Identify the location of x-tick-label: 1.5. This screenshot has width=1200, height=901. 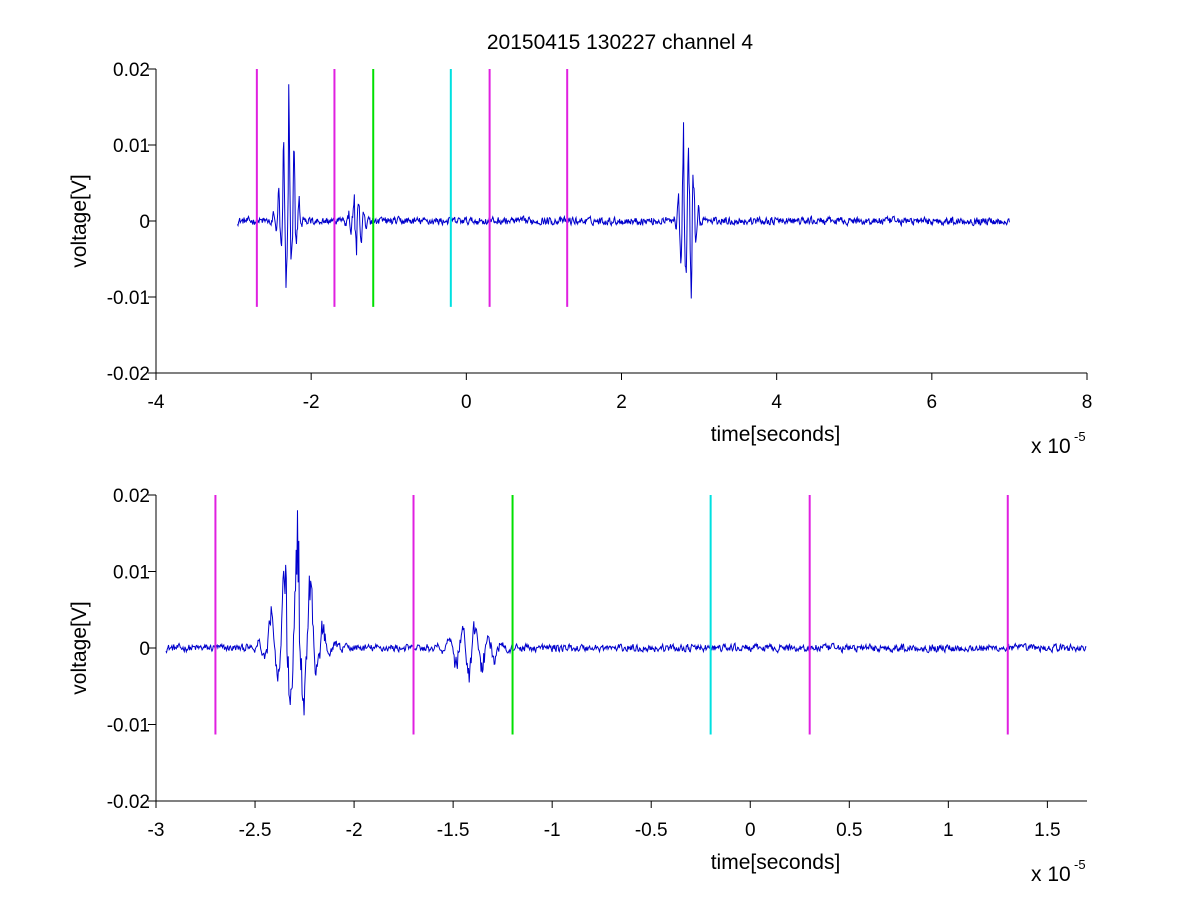
(1047, 830).